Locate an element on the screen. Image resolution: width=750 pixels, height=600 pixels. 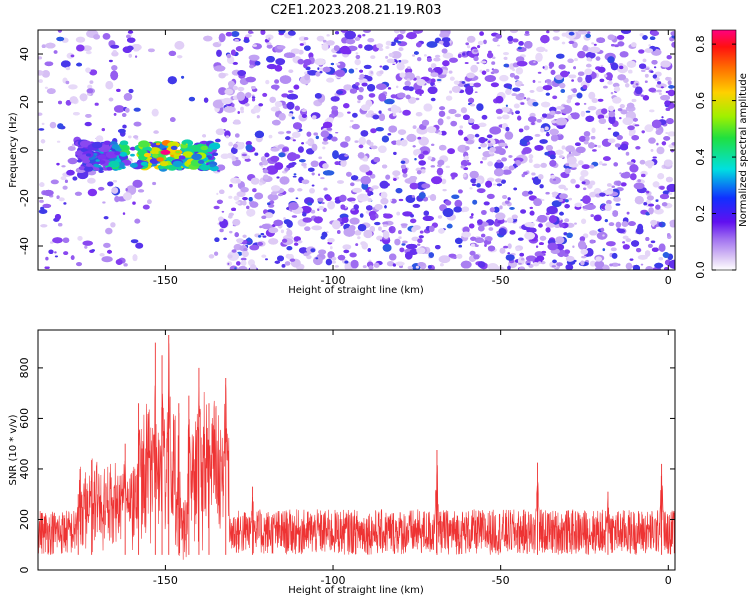
colorbar-tick-label: 0.6 is located at coordinates (700, 101).